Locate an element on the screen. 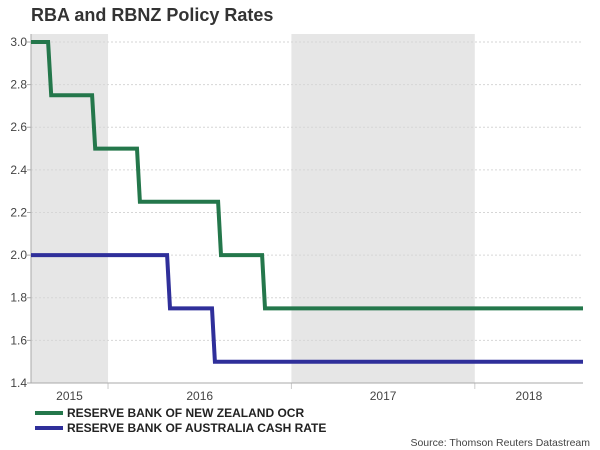 This screenshot has height=450, width=600. y-tick-label: 2.6 is located at coordinates (18, 127).